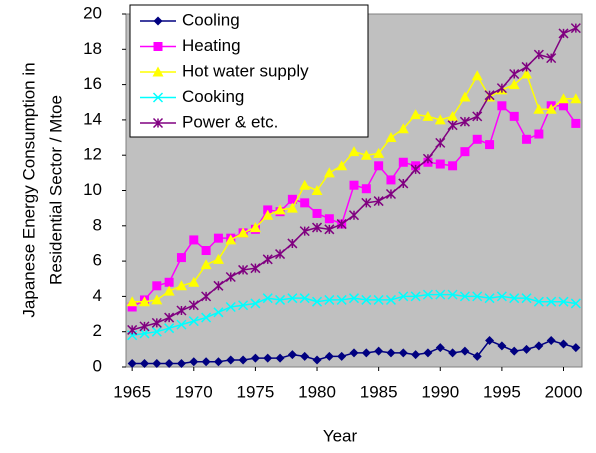 This screenshot has height=453, width=596. What do you see at coordinates (564, 391) in the screenshot?
I see `x-tick-label: 2000` at bounding box center [564, 391].